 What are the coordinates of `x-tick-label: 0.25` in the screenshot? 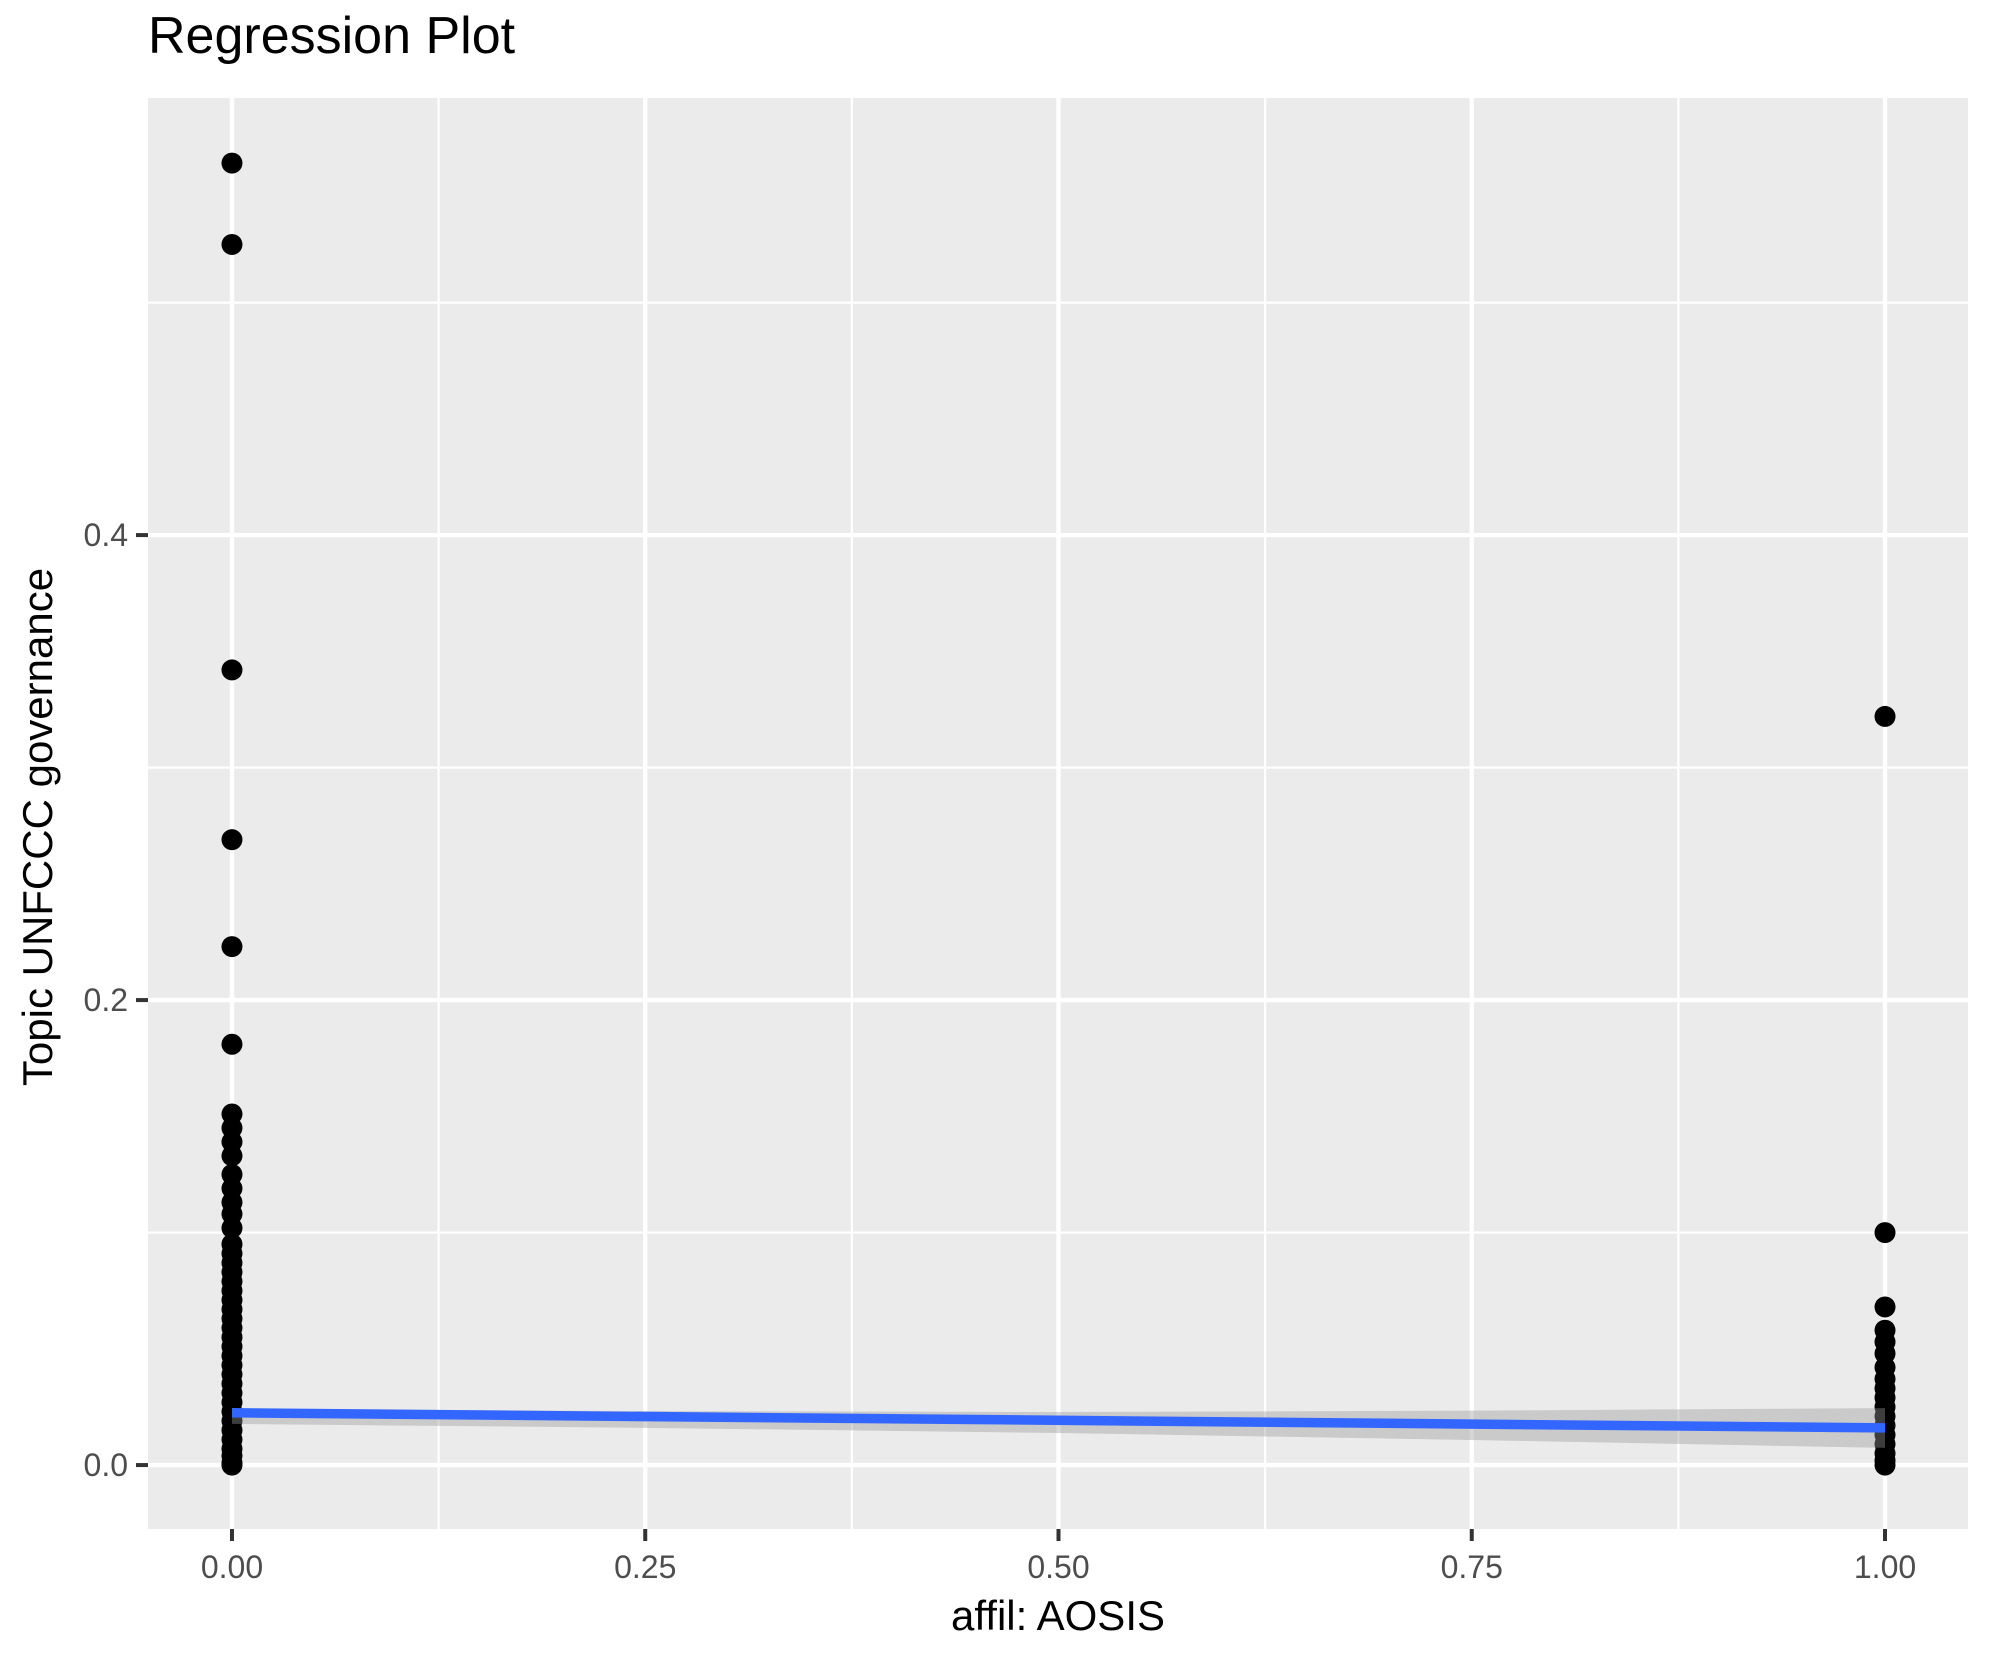 It's located at (645, 1567).